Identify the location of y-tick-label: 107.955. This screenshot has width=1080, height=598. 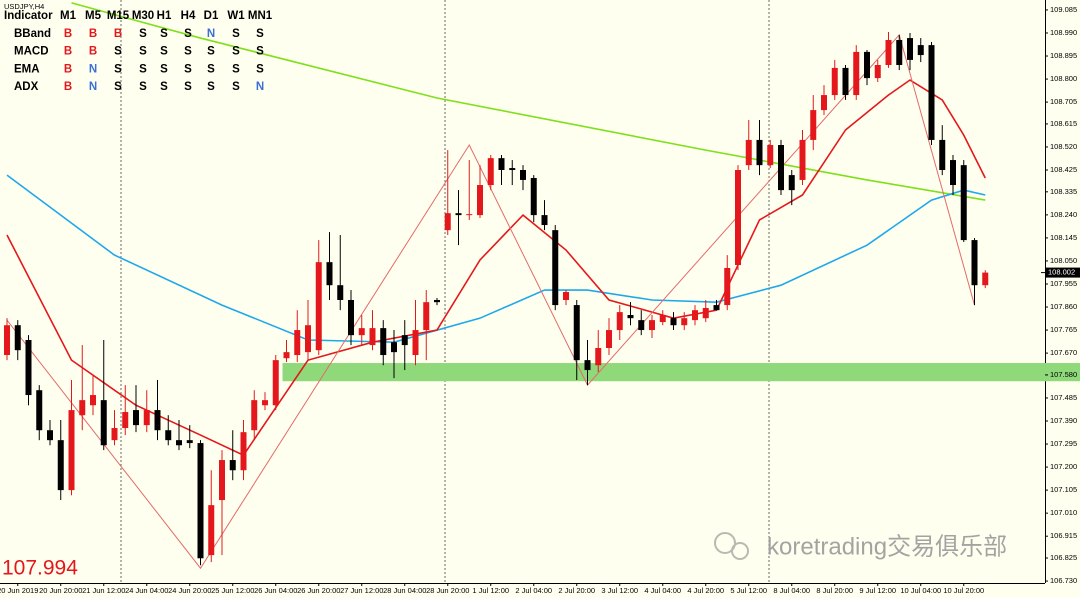
(1063, 283).